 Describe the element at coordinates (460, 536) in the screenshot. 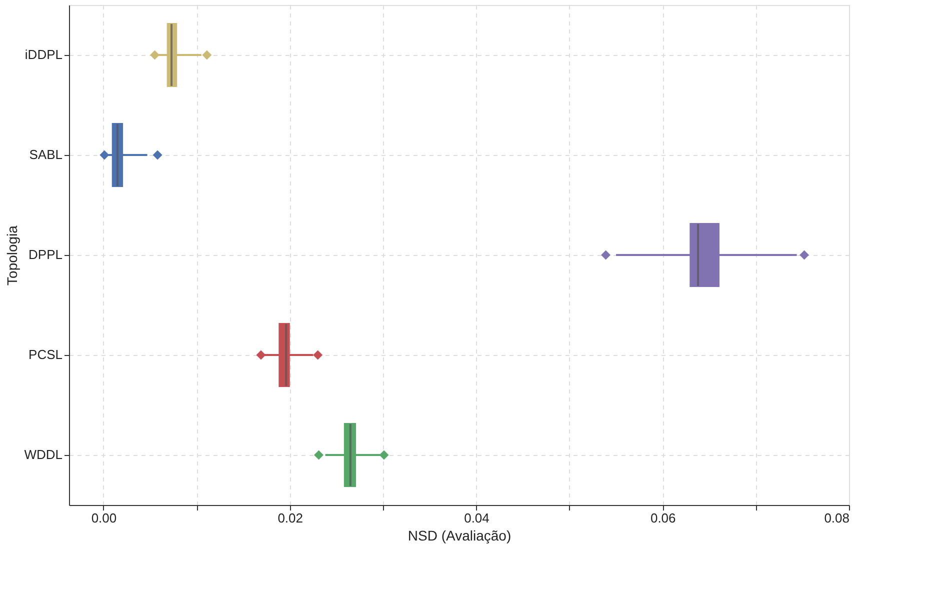

I see `x-axis-title: NSD (Avaliação)` at that location.